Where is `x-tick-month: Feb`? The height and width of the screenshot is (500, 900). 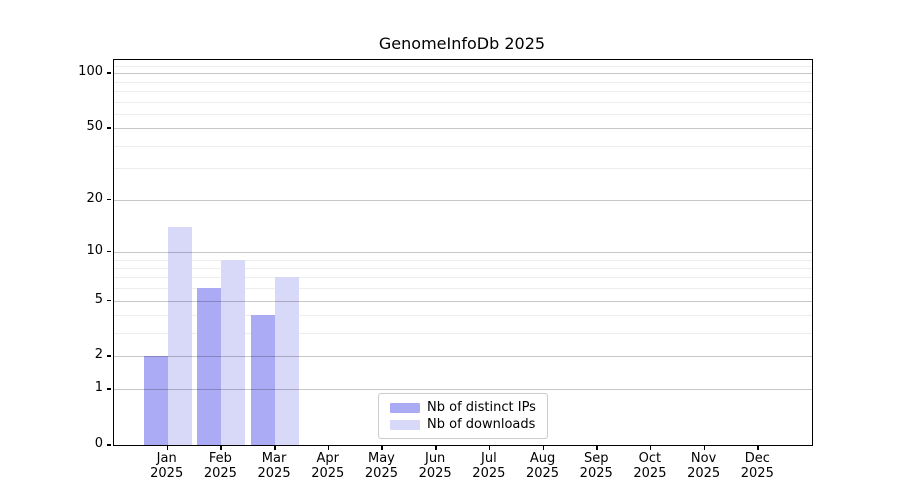 x-tick-month: Feb is located at coordinates (220, 458).